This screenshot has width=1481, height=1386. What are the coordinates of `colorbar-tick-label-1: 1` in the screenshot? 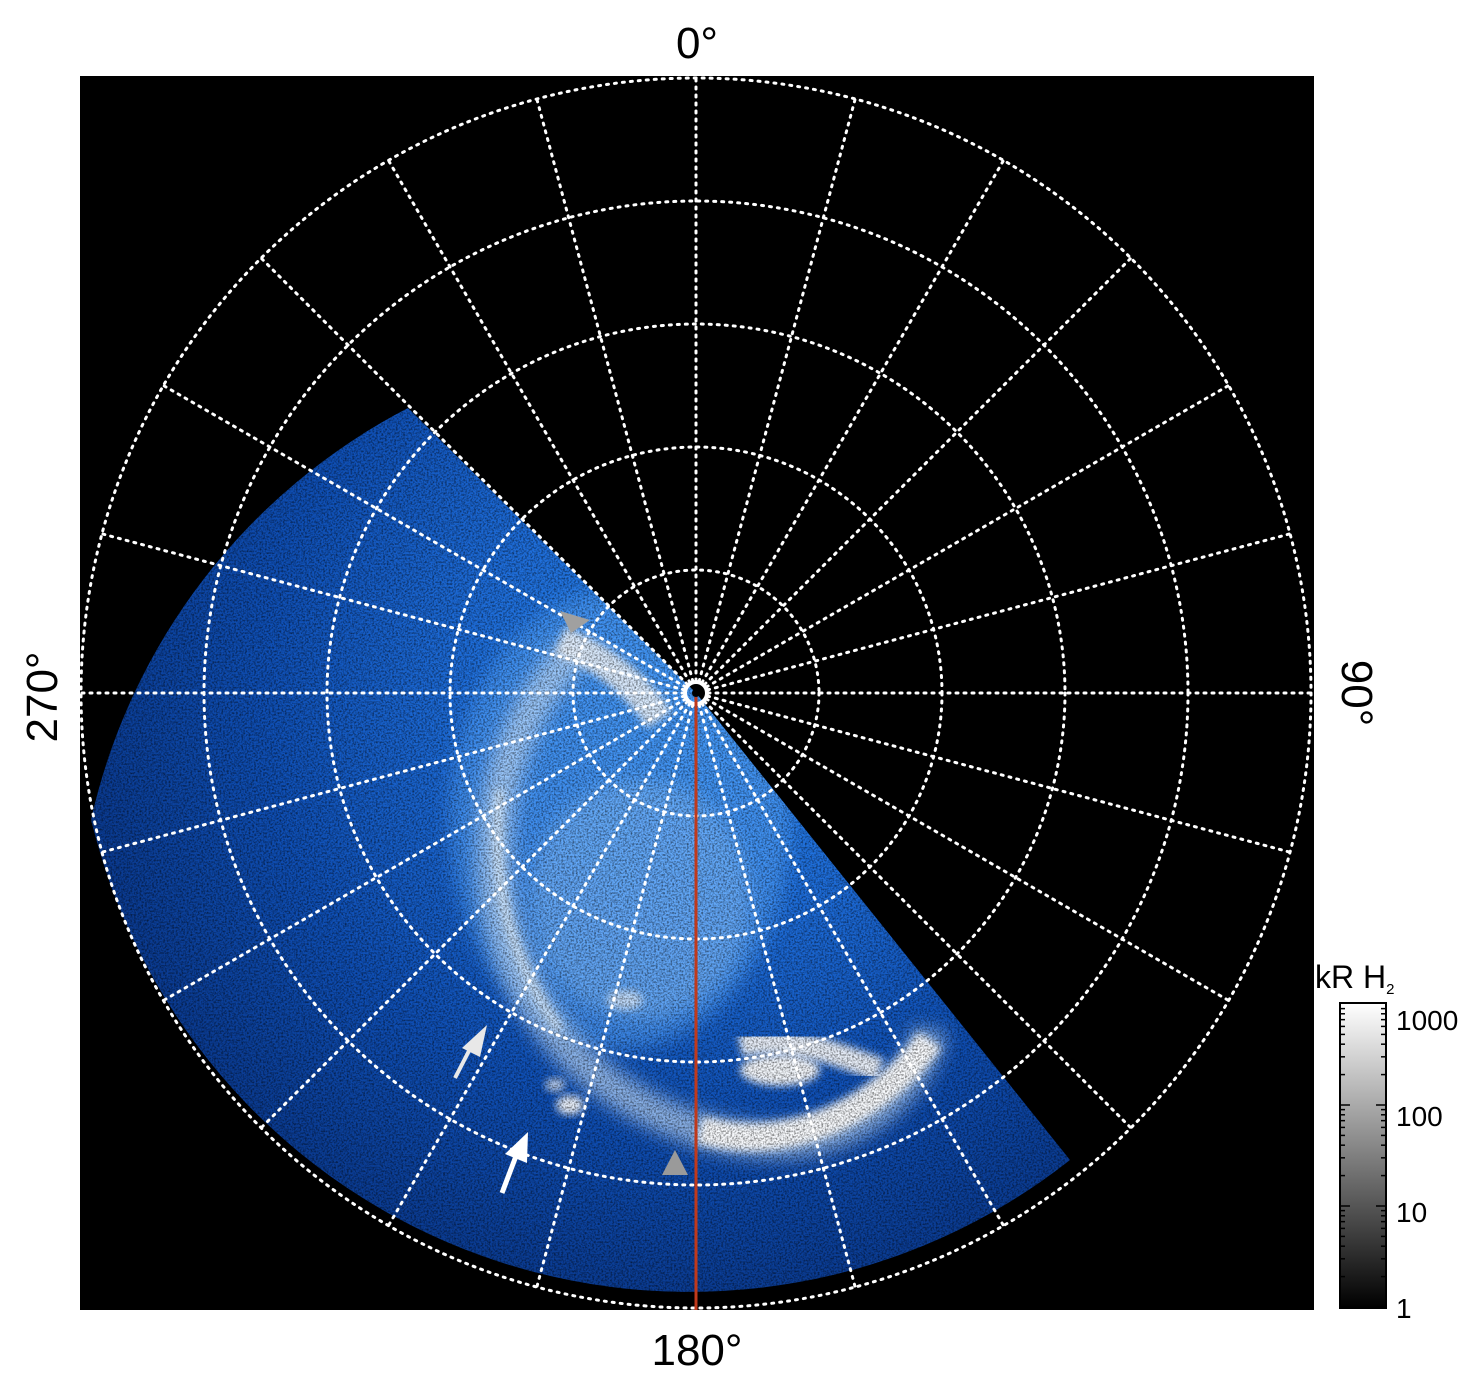 It's located at (1404, 1308).